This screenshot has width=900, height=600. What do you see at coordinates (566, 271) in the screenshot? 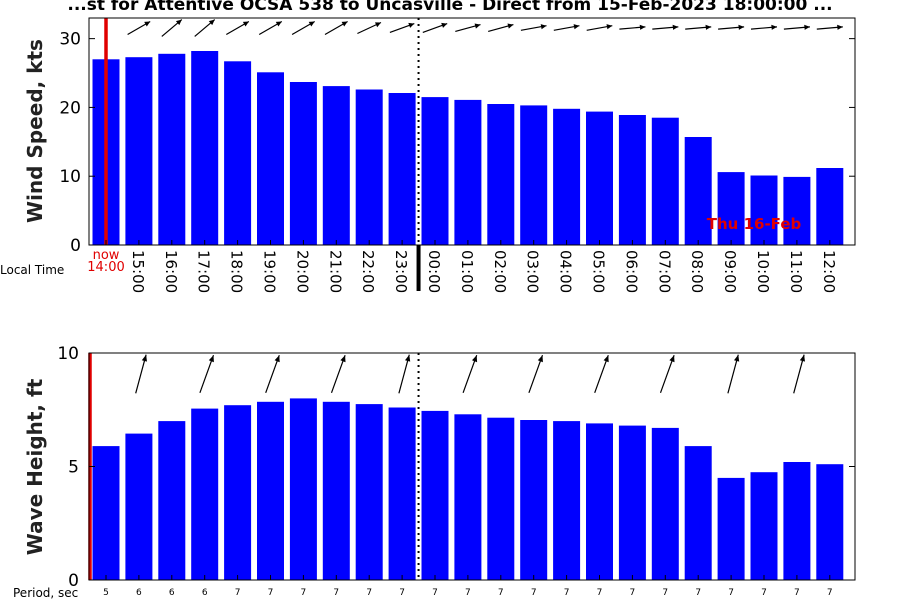
I see `x-tick-label: 04:00` at bounding box center [566, 271].